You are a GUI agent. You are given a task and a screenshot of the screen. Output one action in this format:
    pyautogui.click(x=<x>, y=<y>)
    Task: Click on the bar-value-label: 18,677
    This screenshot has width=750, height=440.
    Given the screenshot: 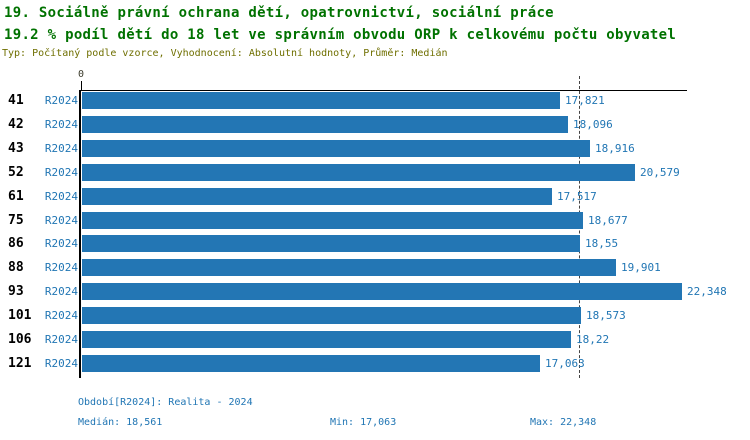 What is the action you would take?
    pyautogui.click(x=608, y=220)
    